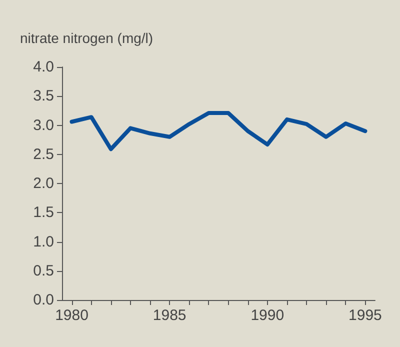 This screenshot has width=400, height=347. Describe the element at coordinates (43, 241) in the screenshot. I see `y-tick-label: 1.0` at that location.